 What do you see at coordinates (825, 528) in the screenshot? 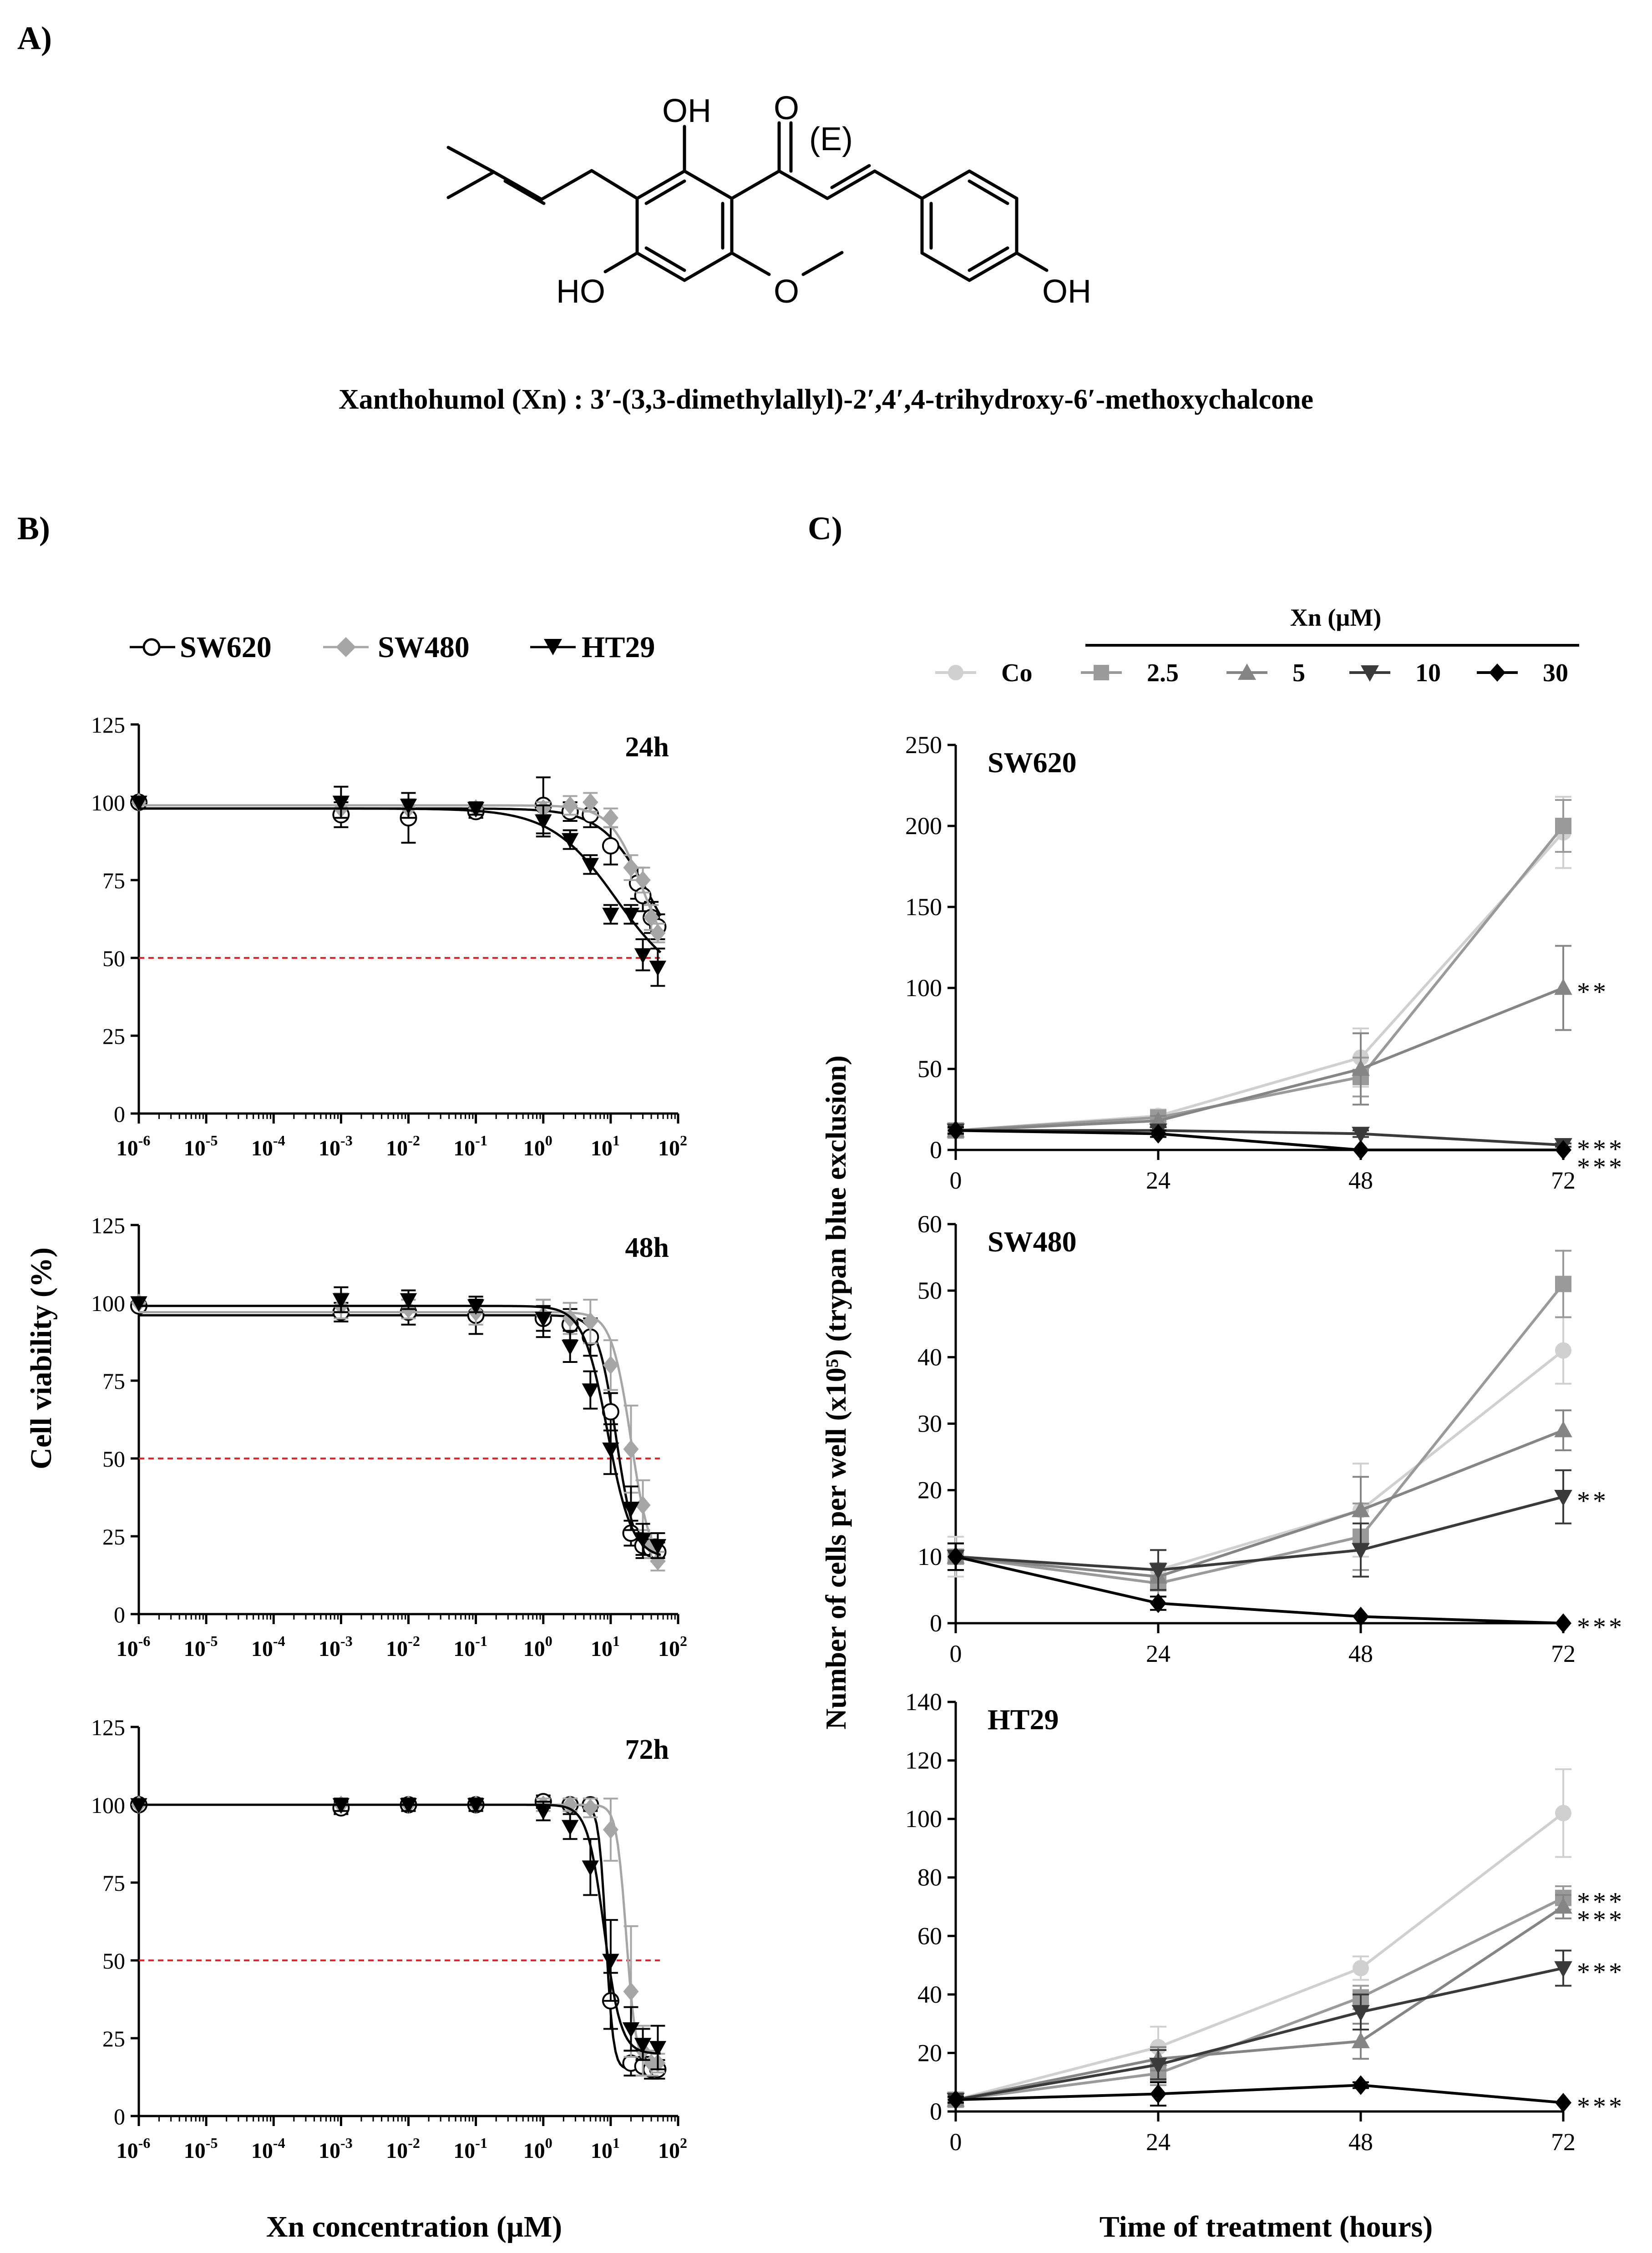
I see `panel-label-c: C)` at bounding box center [825, 528].